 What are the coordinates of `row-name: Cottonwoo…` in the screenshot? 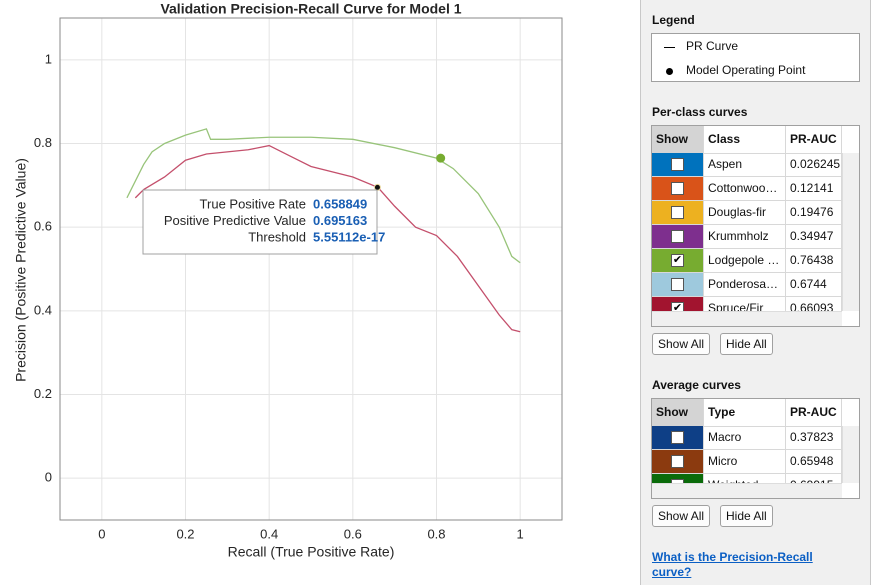 It's located at (745, 188).